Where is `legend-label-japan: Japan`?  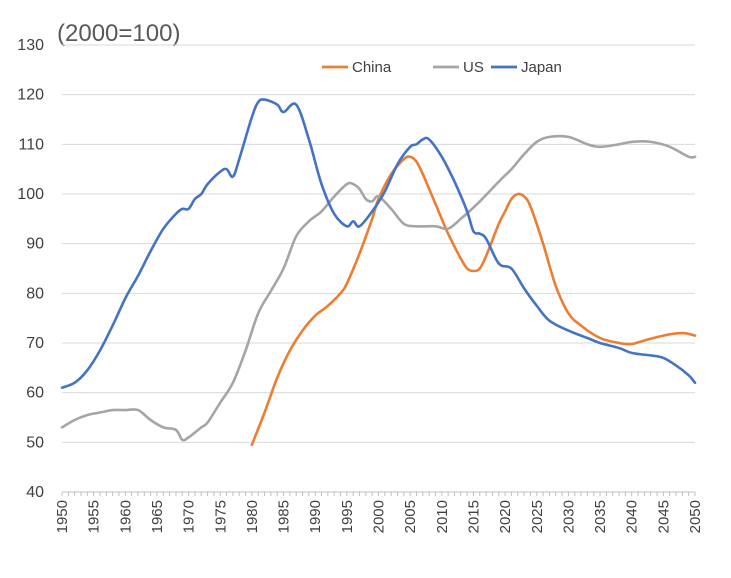
legend-label-japan: Japan is located at coordinates (541, 67).